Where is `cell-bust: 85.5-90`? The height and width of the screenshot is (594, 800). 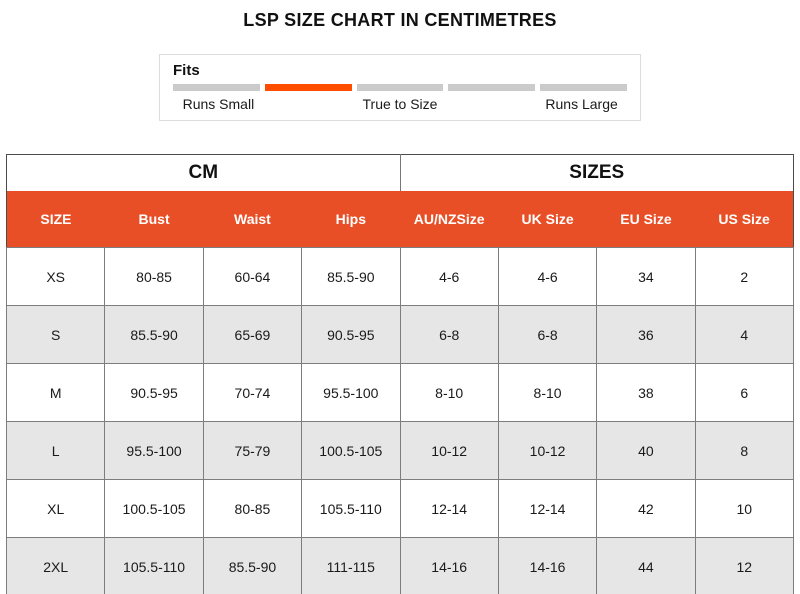
cell-bust: 85.5-90 is located at coordinates (154, 334).